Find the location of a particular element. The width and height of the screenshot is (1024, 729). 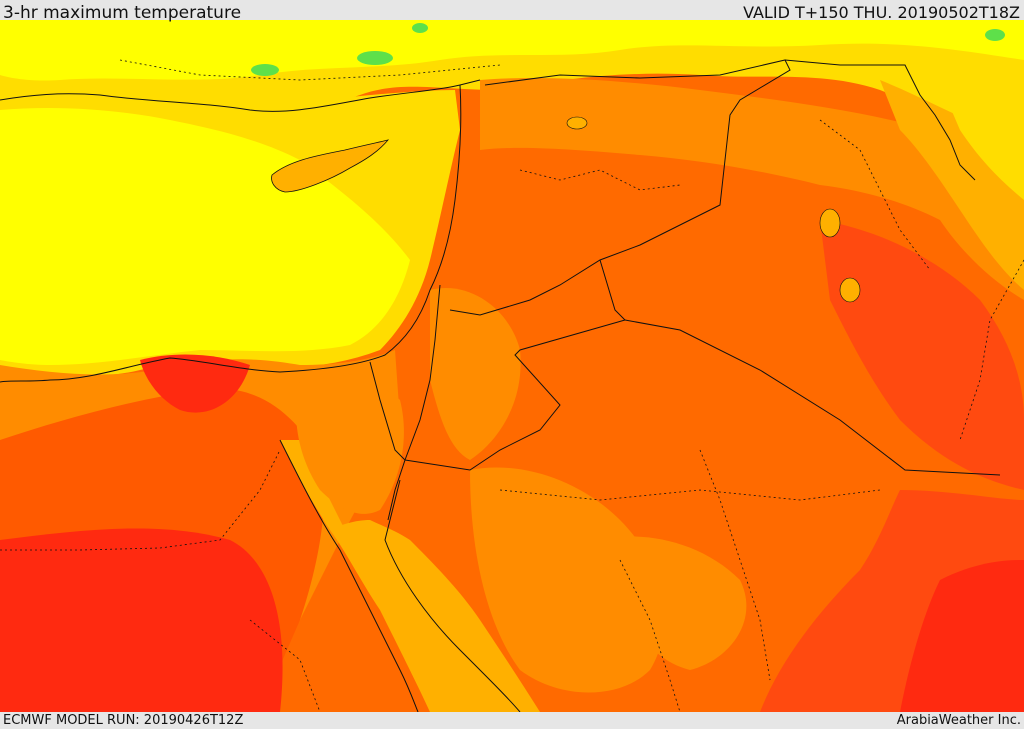

red-sea is located at coordinates (435, 616).